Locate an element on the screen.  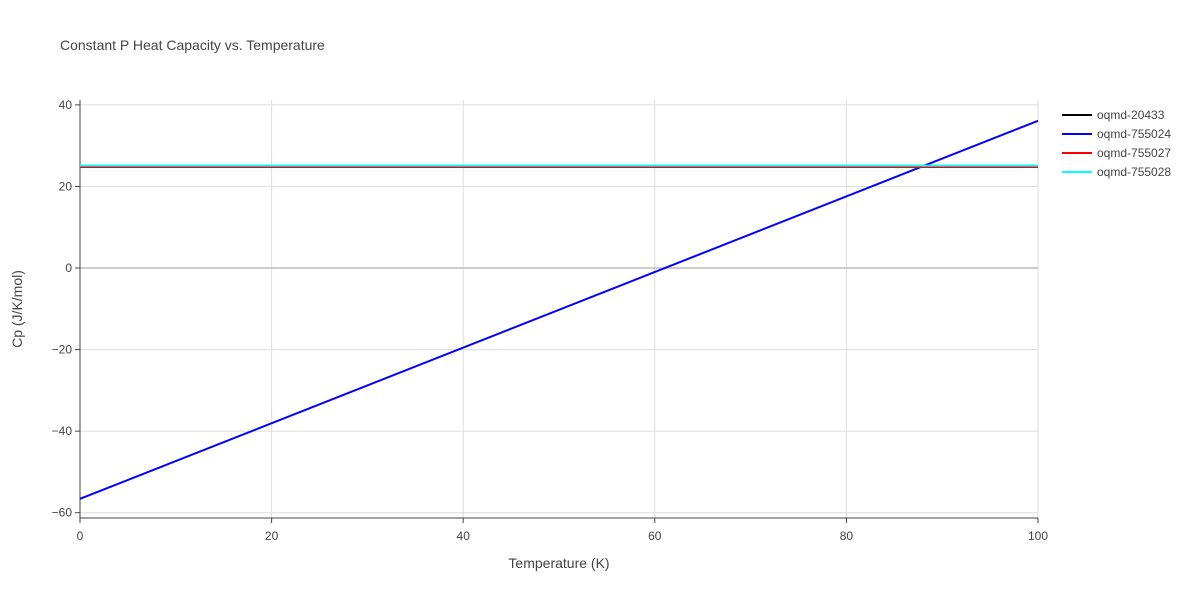
chart-title: Constant P Heat Capacity vs. Temperature is located at coordinates (192, 45).